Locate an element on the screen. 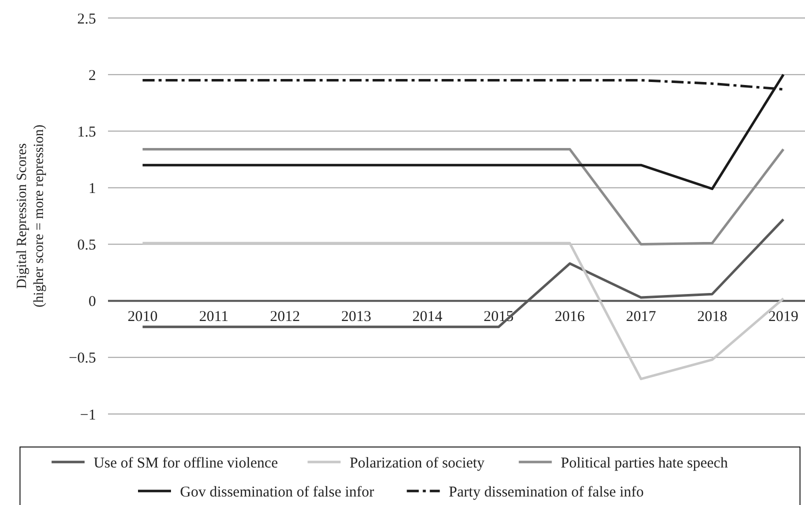 The width and height of the screenshot is (805, 505). y-tick-label: −0.5 is located at coordinates (82, 358).